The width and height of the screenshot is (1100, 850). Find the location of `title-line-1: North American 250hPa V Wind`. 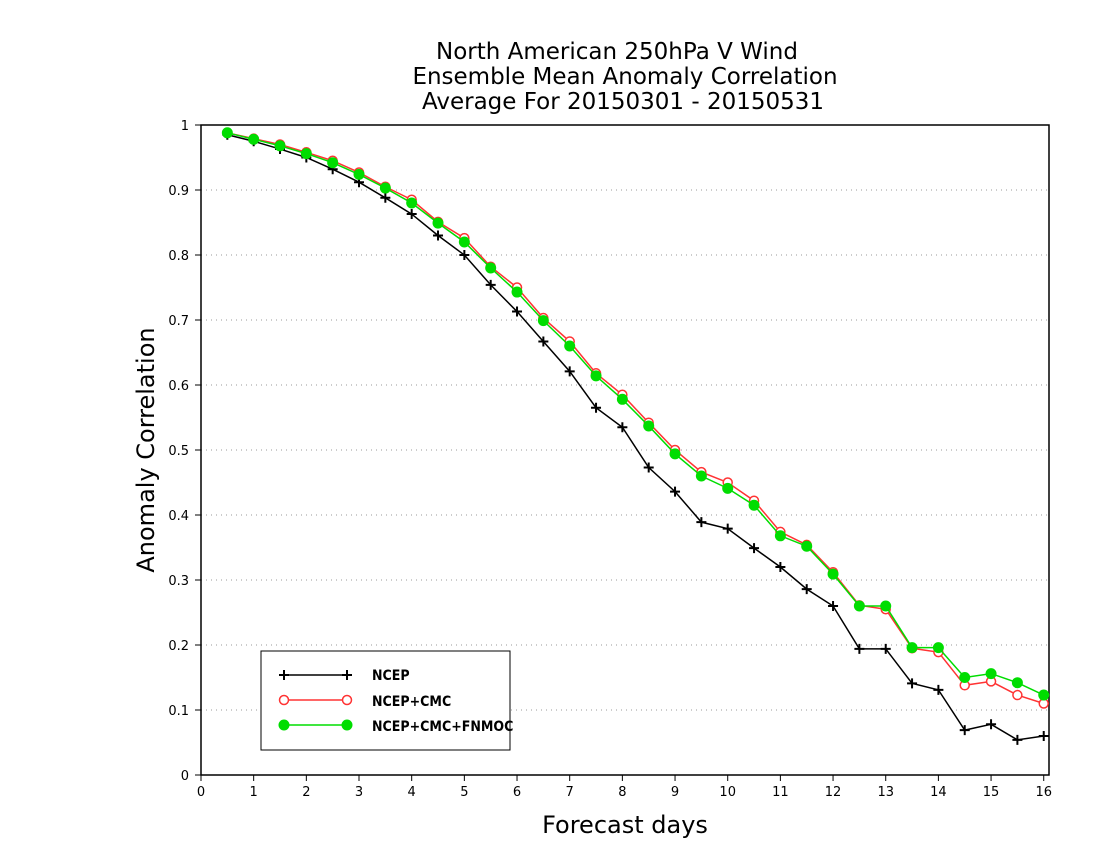

title-line-1: North American 250hPa V Wind is located at coordinates (617, 52).